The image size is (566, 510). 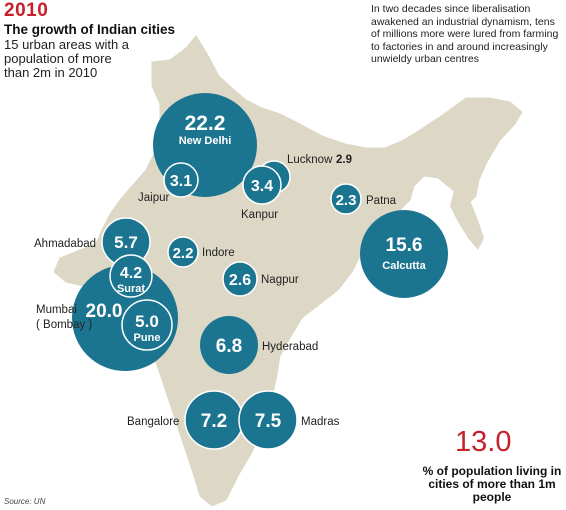 I want to click on madras-value: 7.5, so click(x=268, y=421).